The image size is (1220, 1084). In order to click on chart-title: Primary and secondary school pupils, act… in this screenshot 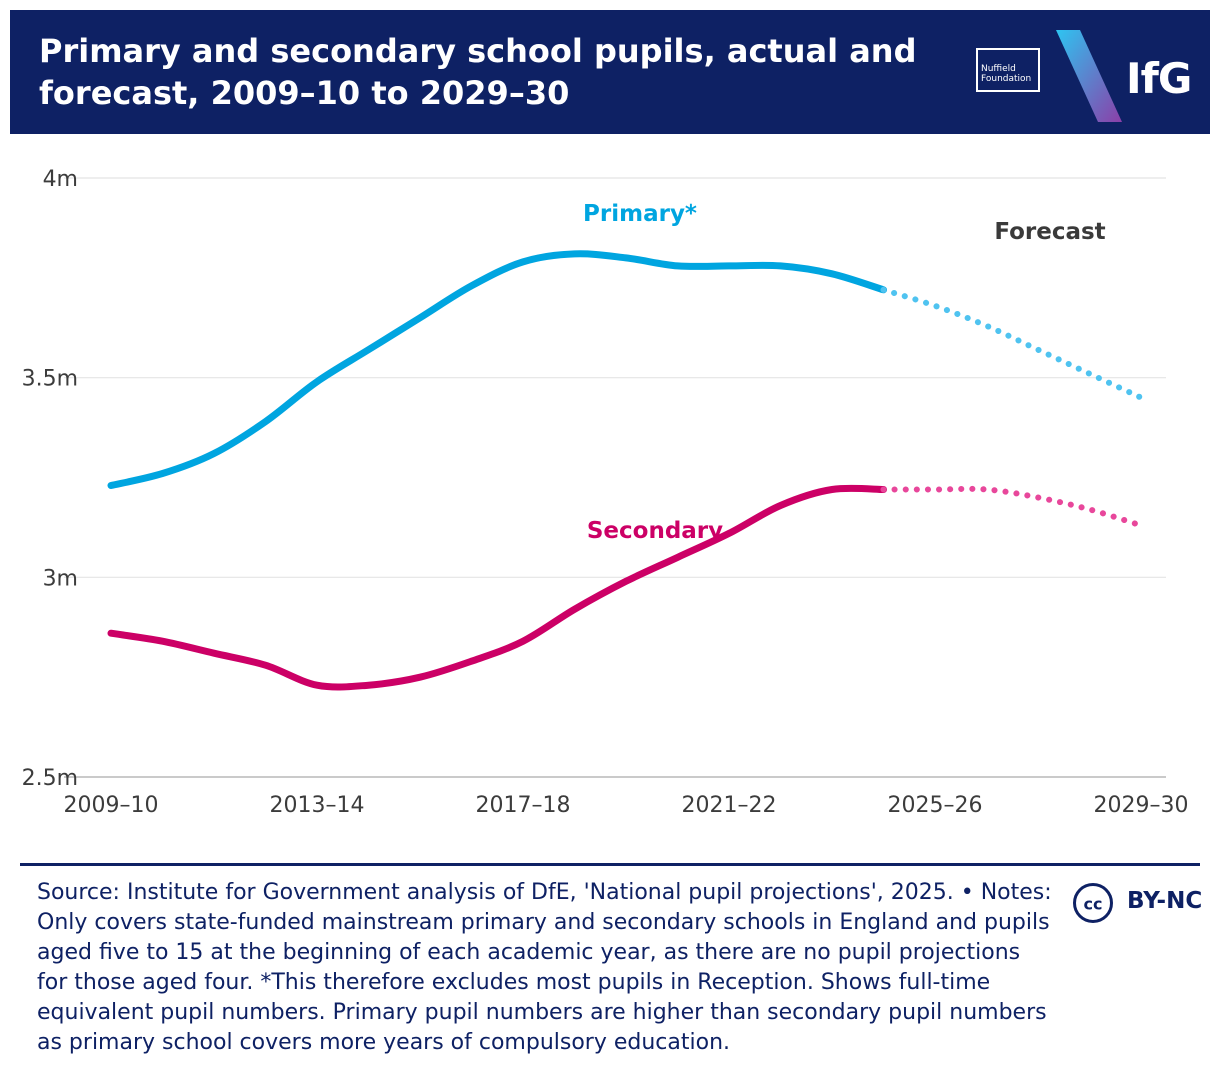, I will do `click(478, 72)`.